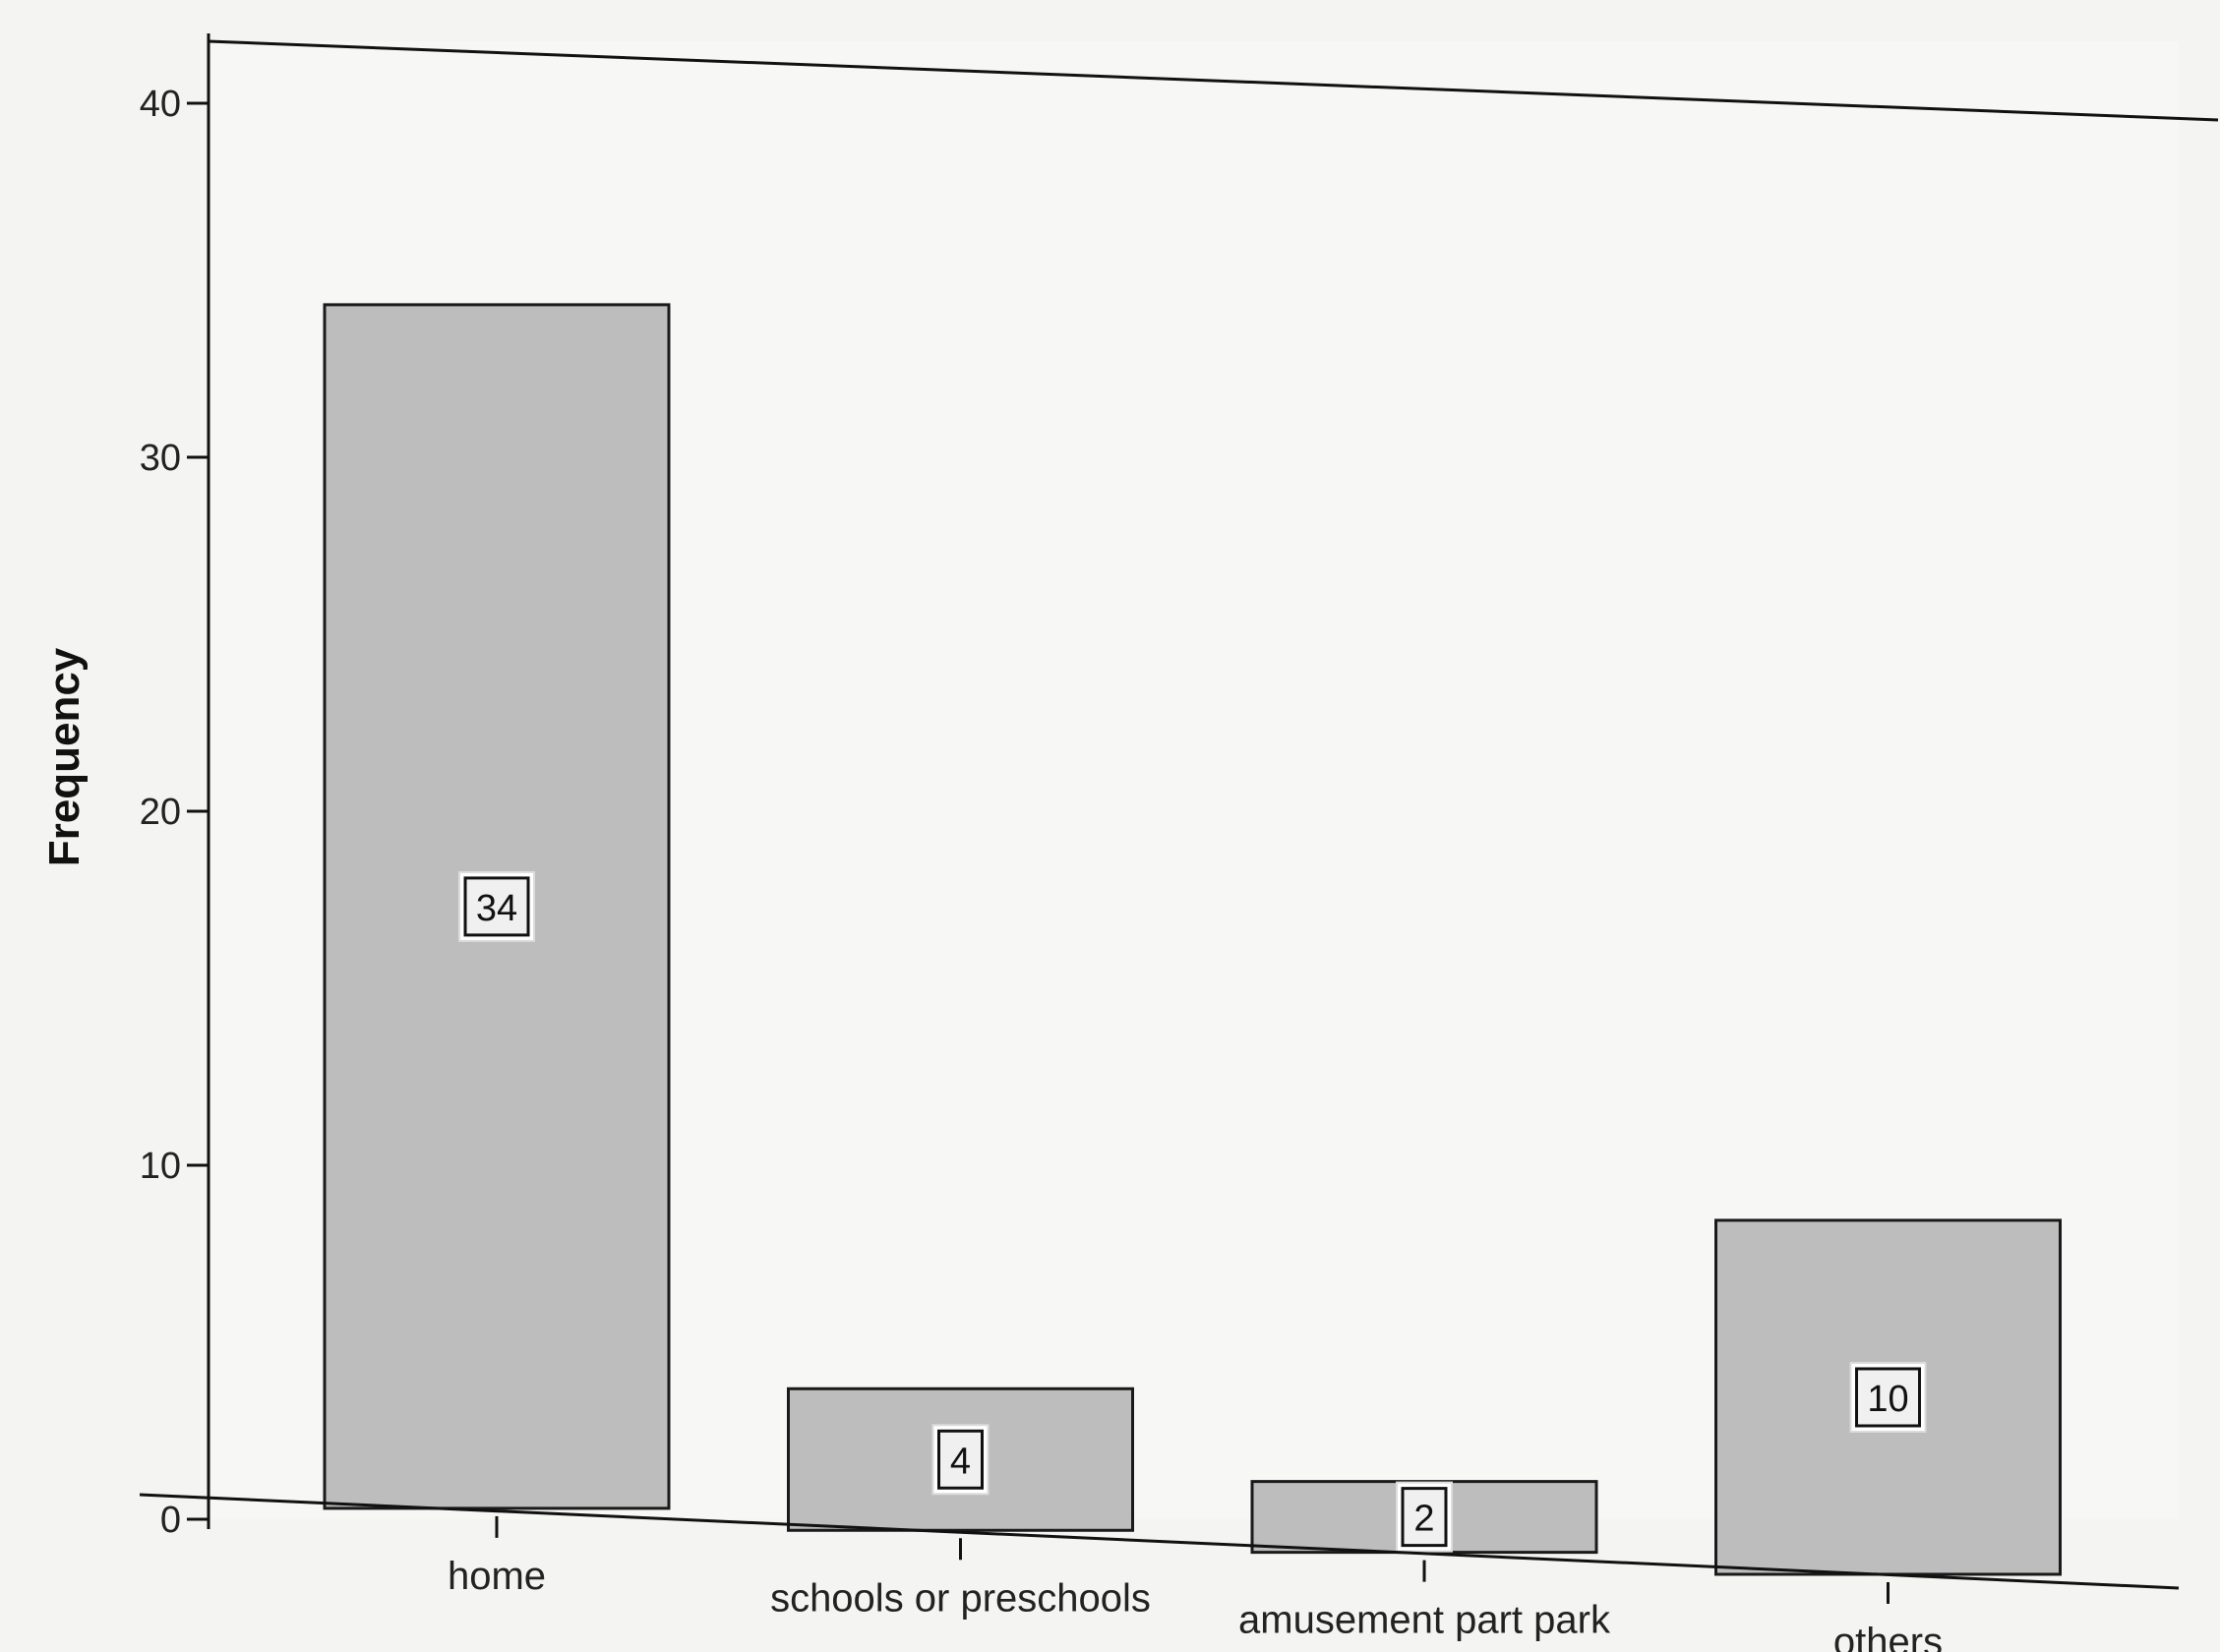 The image size is (2220, 1652). I want to click on plot-top-border, so click(1213, 80).